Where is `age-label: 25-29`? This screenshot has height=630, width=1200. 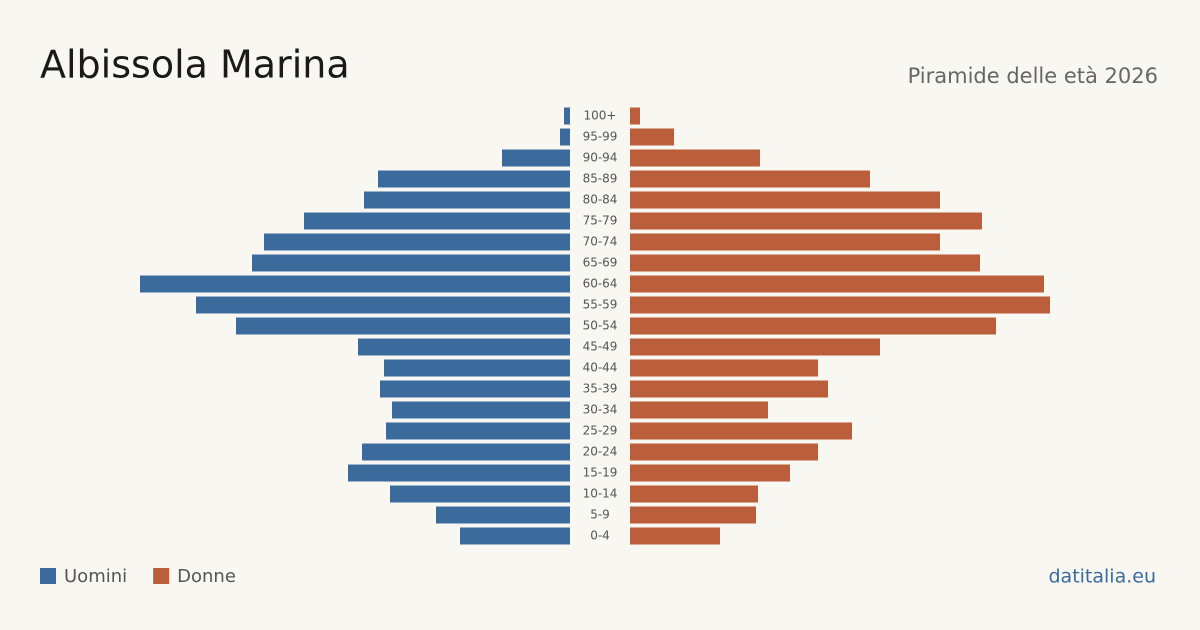
age-label: 25-29 is located at coordinates (600, 431).